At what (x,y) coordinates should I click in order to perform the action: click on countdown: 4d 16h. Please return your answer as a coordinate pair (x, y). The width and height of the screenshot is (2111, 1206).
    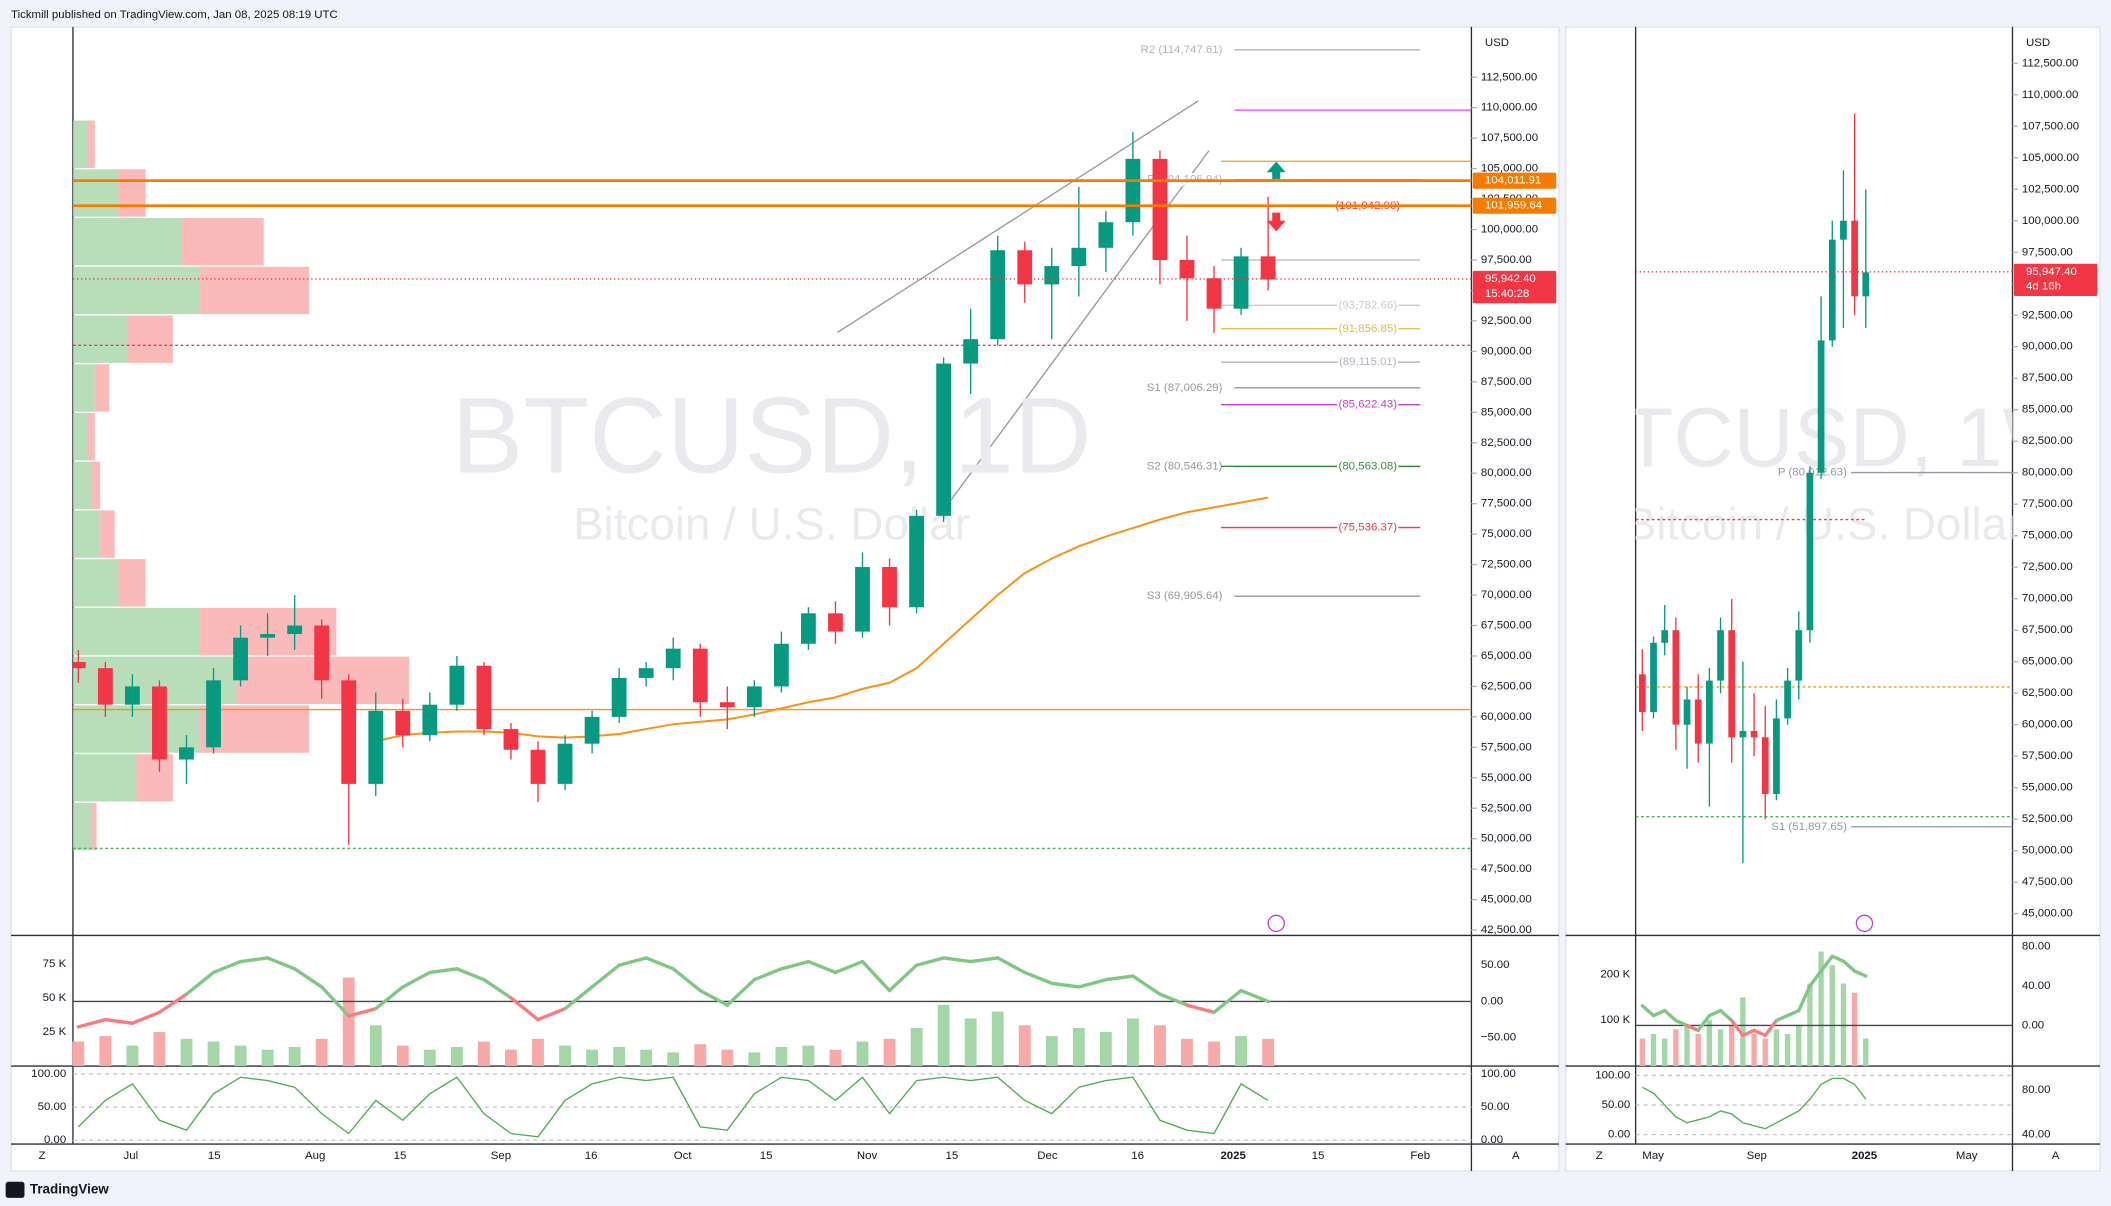
    Looking at the image, I should click on (2043, 287).